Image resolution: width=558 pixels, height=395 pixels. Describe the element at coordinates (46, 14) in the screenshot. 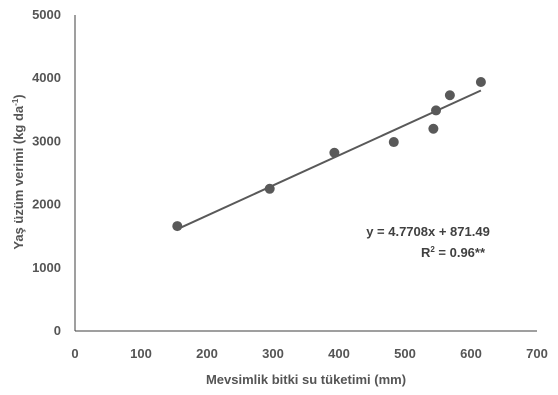

I see `y-tick-label: 5000` at that location.